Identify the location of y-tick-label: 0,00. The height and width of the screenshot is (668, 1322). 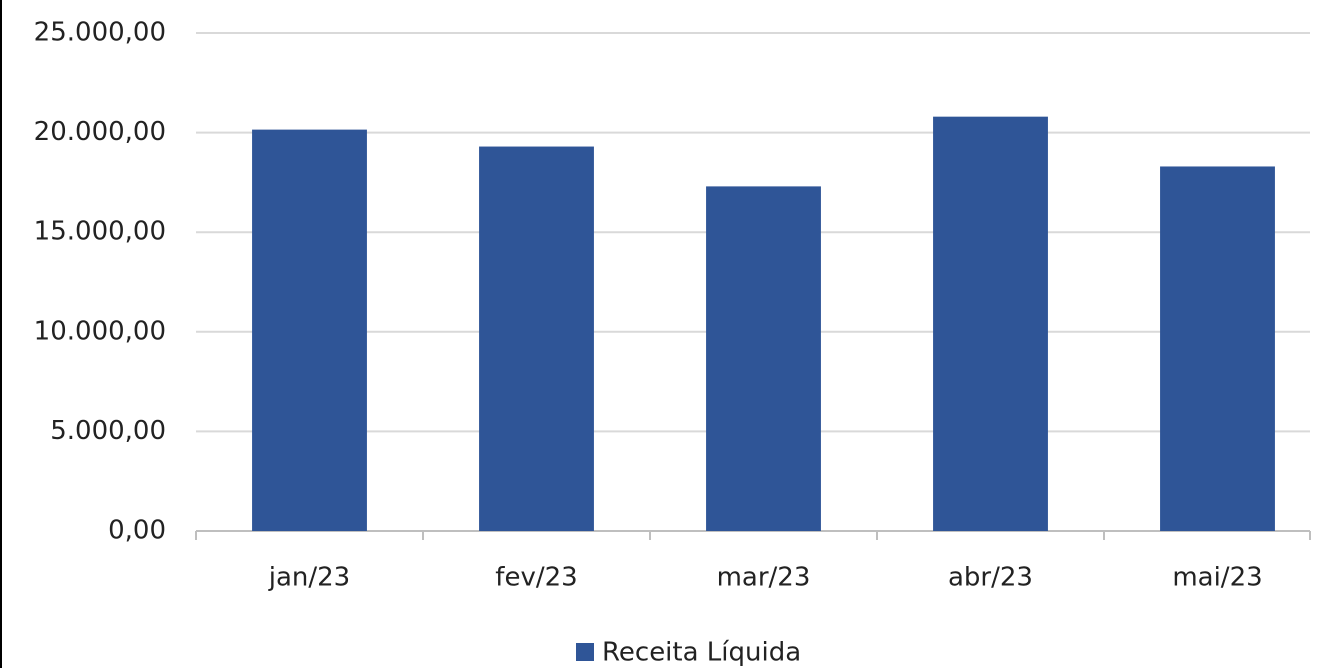
(137, 531).